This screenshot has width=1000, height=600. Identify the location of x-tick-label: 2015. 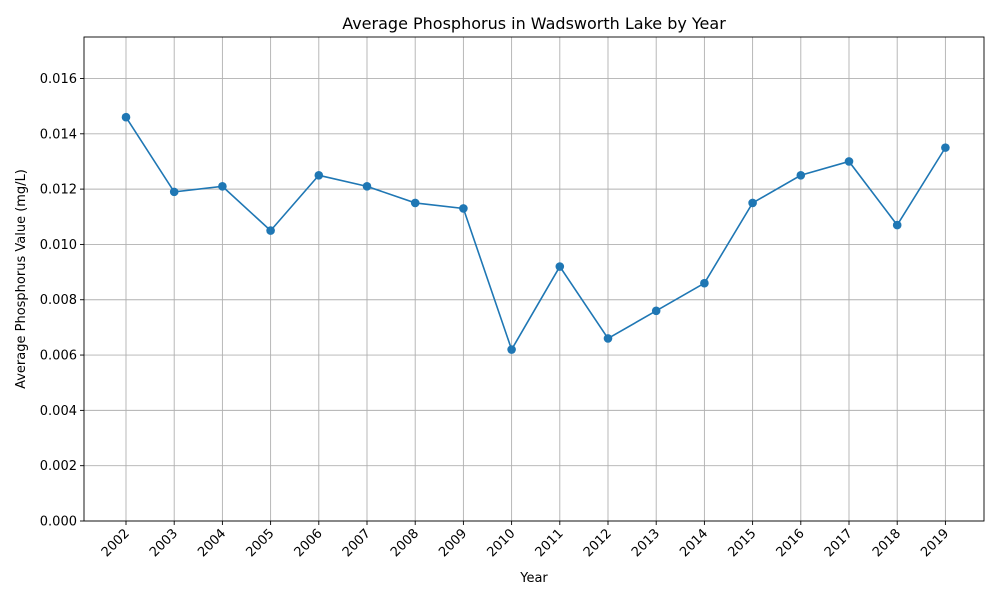
(742, 543).